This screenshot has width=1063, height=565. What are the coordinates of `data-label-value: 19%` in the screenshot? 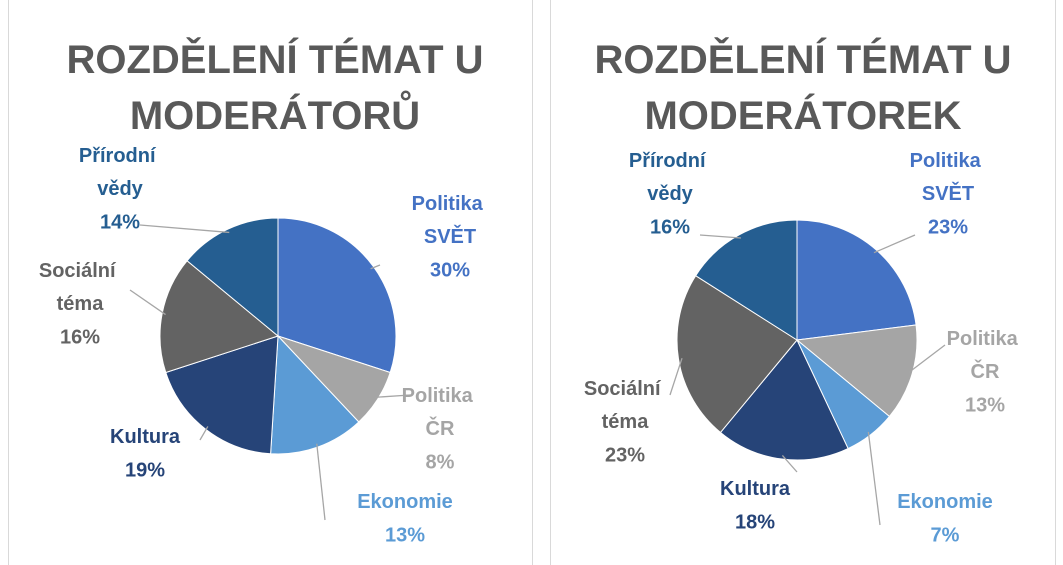 It's located at (145, 470).